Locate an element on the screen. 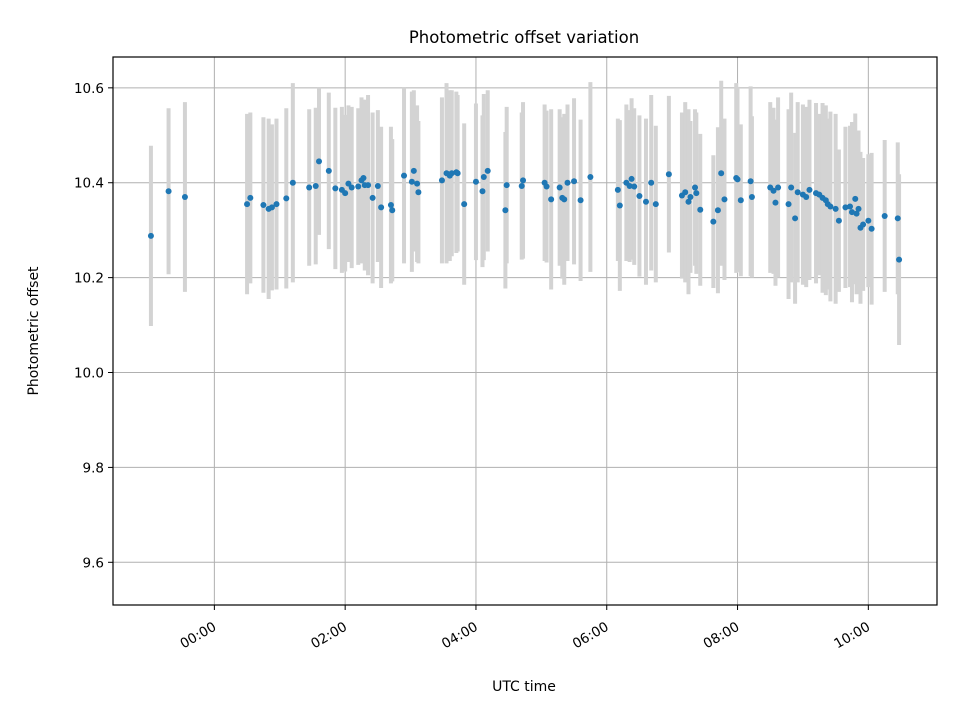  y-tick-label: 10.2 is located at coordinates (89, 279).